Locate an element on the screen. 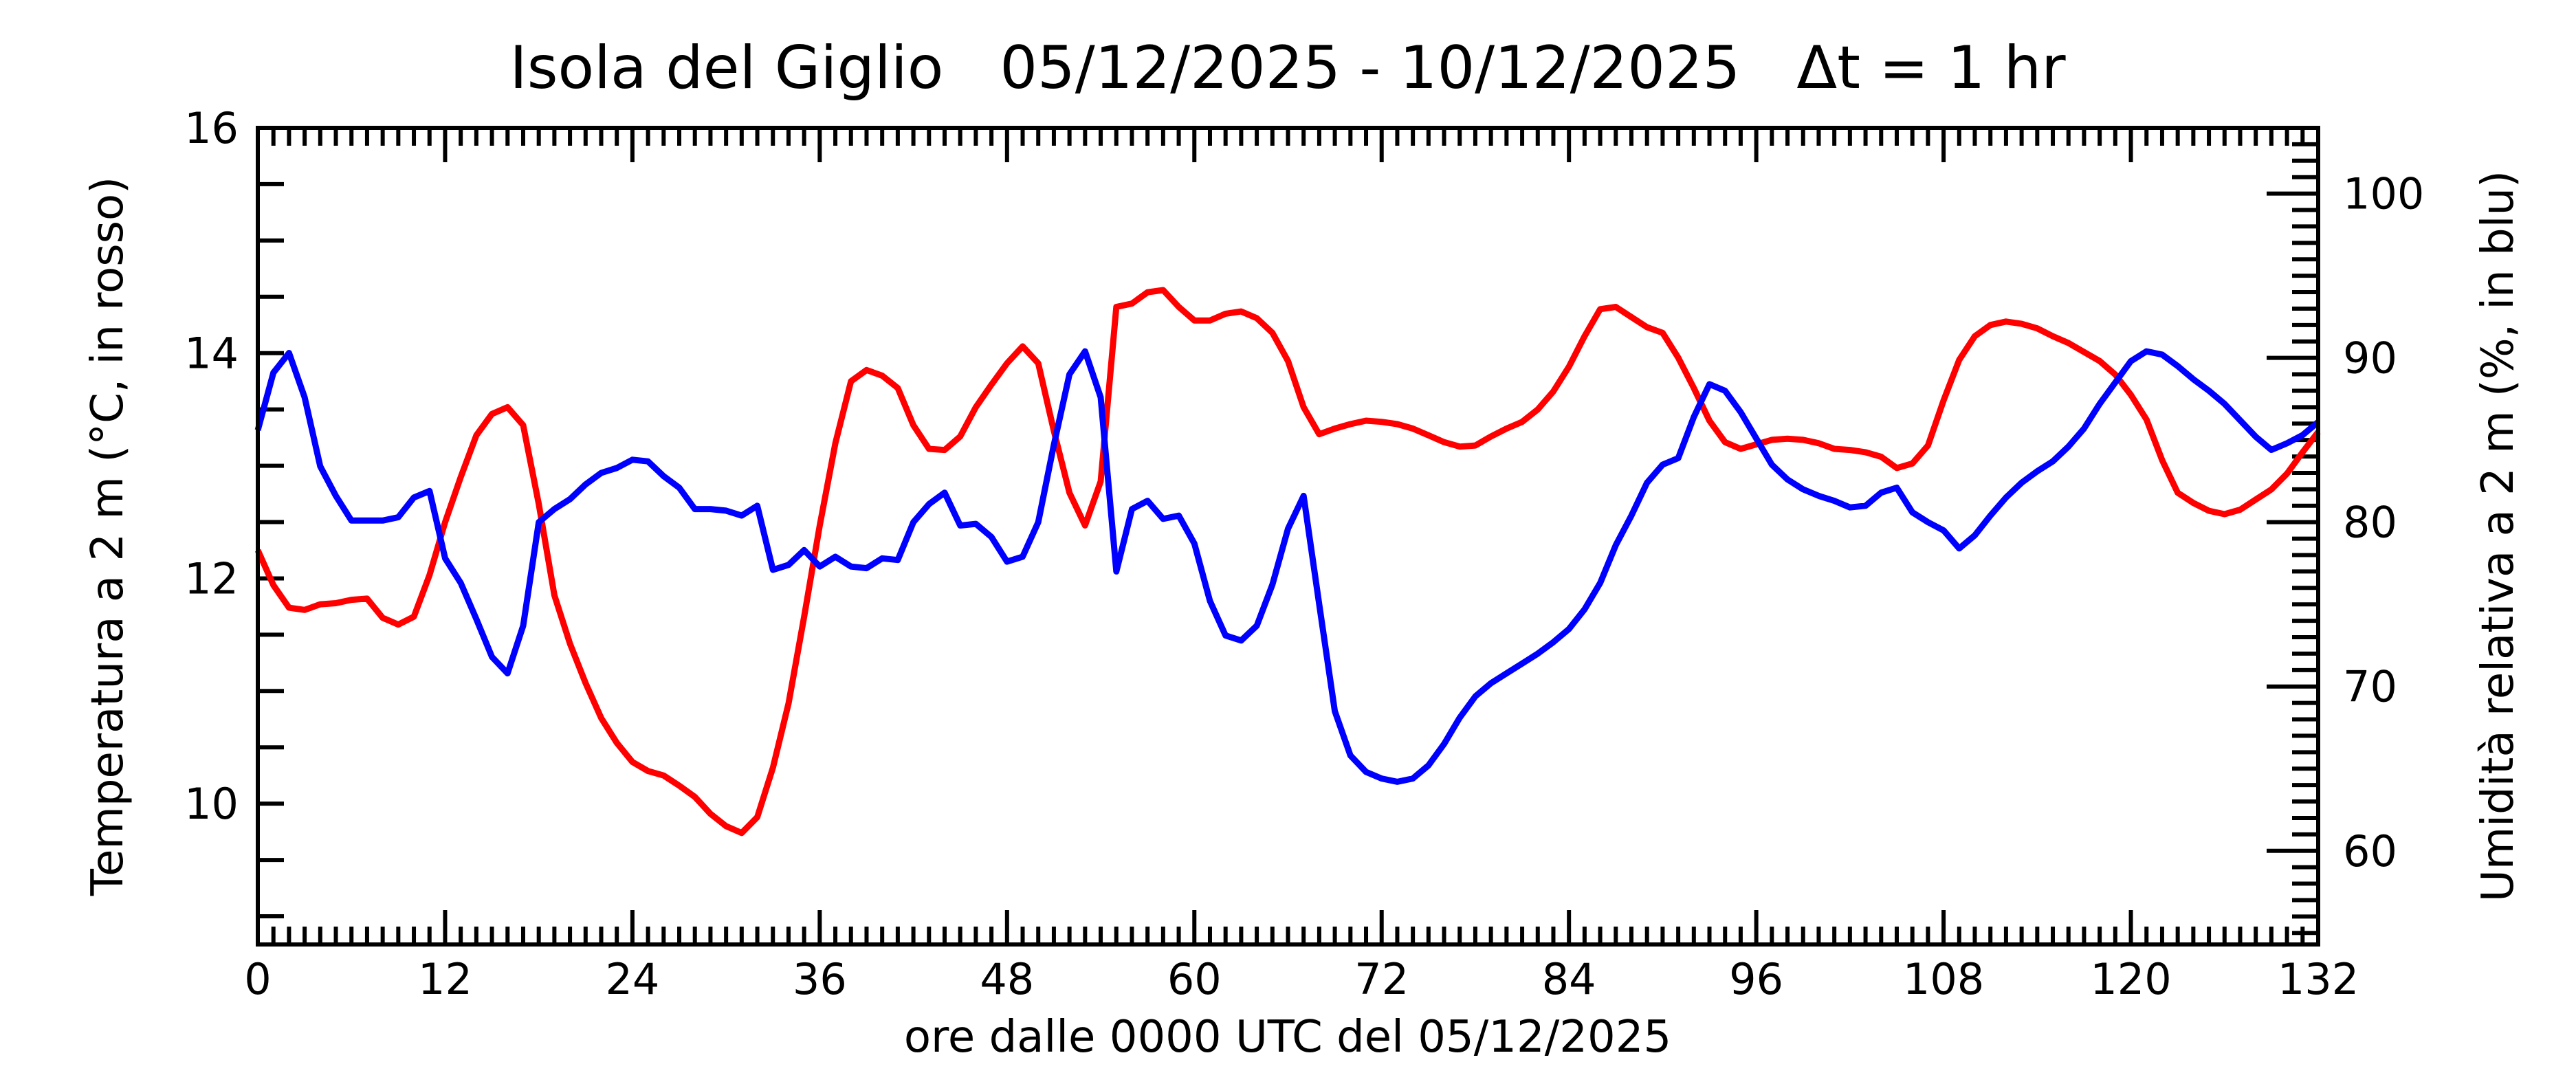  y-right-tick-label: 90 is located at coordinates (2370, 358).